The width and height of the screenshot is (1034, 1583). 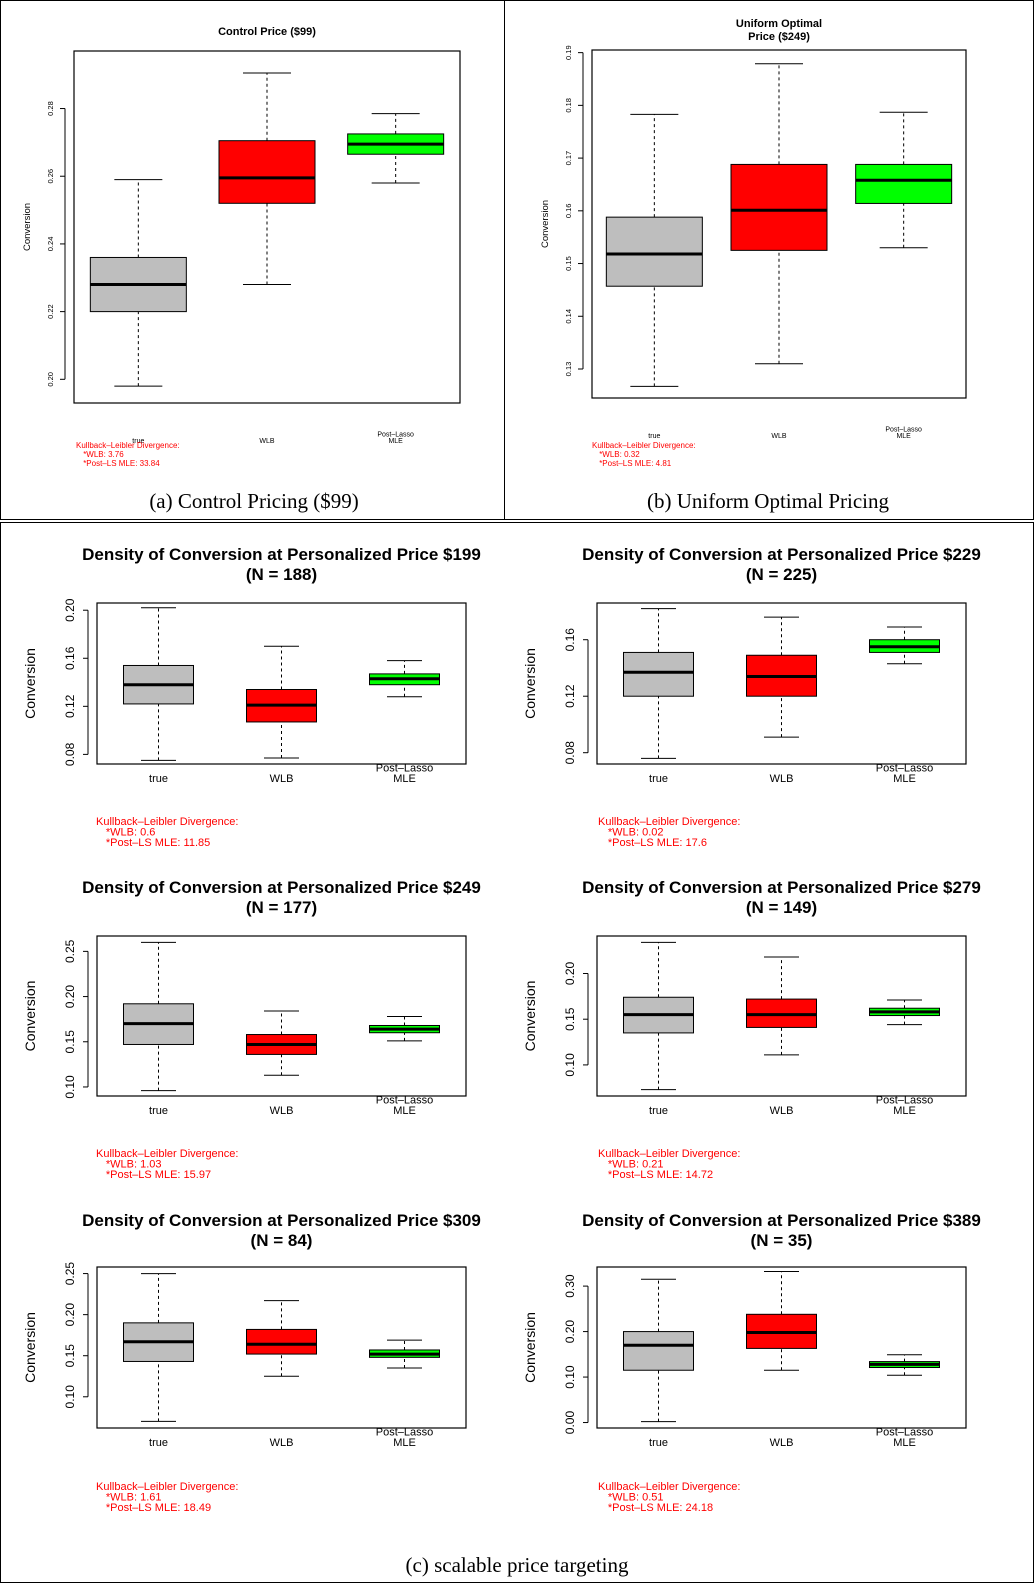 What do you see at coordinates (568, 52) in the screenshot?
I see `y-tick-label: 0.19` at bounding box center [568, 52].